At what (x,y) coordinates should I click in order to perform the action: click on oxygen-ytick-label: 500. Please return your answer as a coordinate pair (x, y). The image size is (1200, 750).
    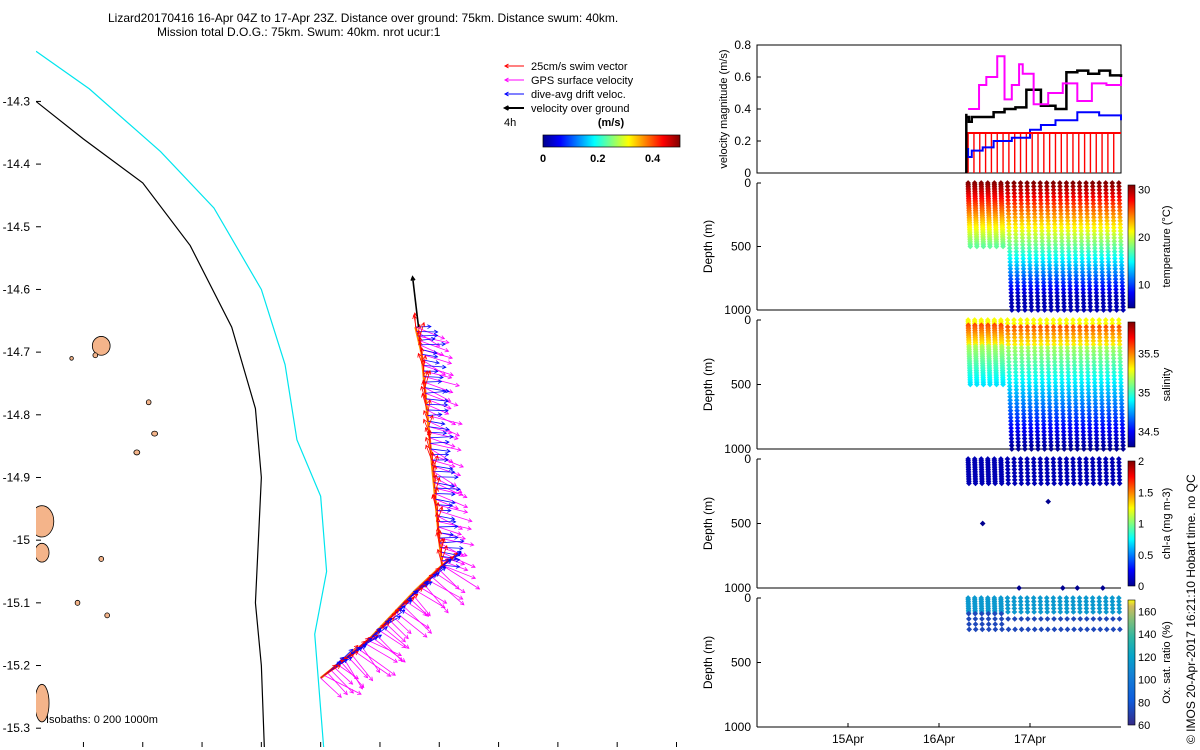
    Looking at the image, I should click on (741, 663).